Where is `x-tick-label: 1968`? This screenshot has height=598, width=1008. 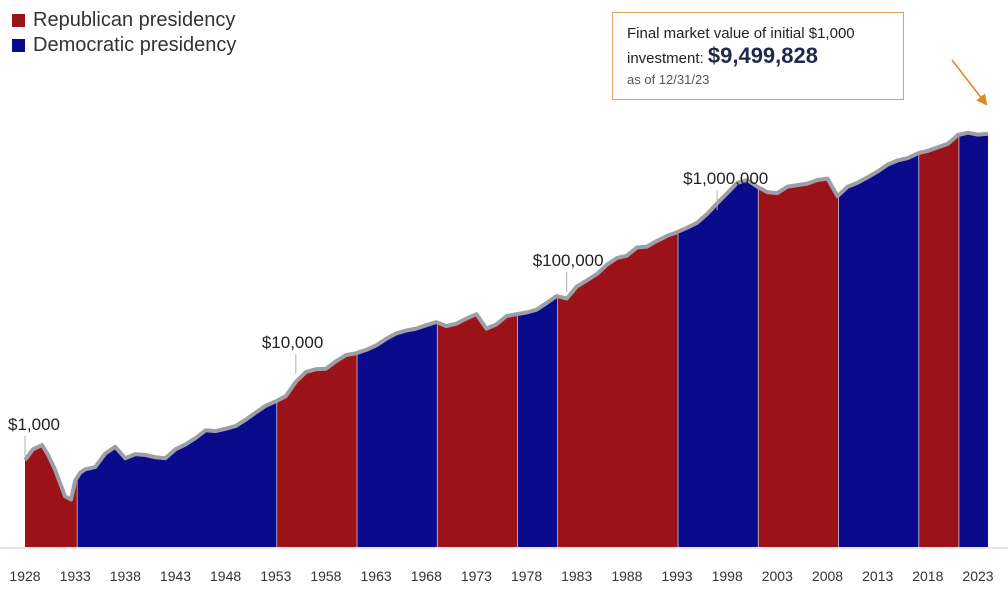
x-tick-label: 1968 is located at coordinates (426, 576).